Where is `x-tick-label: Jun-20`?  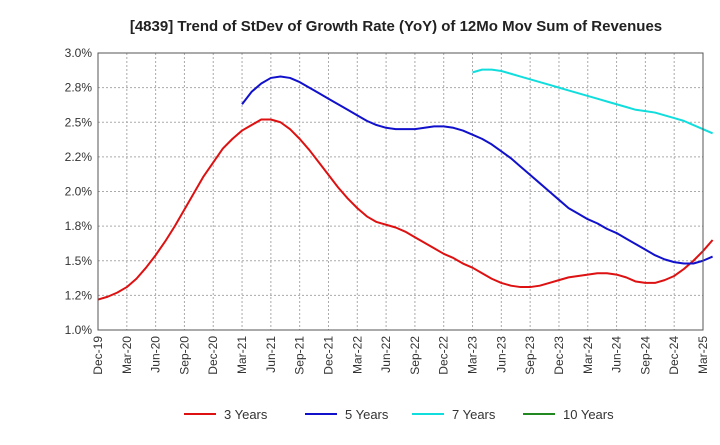
x-tick-label: Jun-20 is located at coordinates (156, 354).